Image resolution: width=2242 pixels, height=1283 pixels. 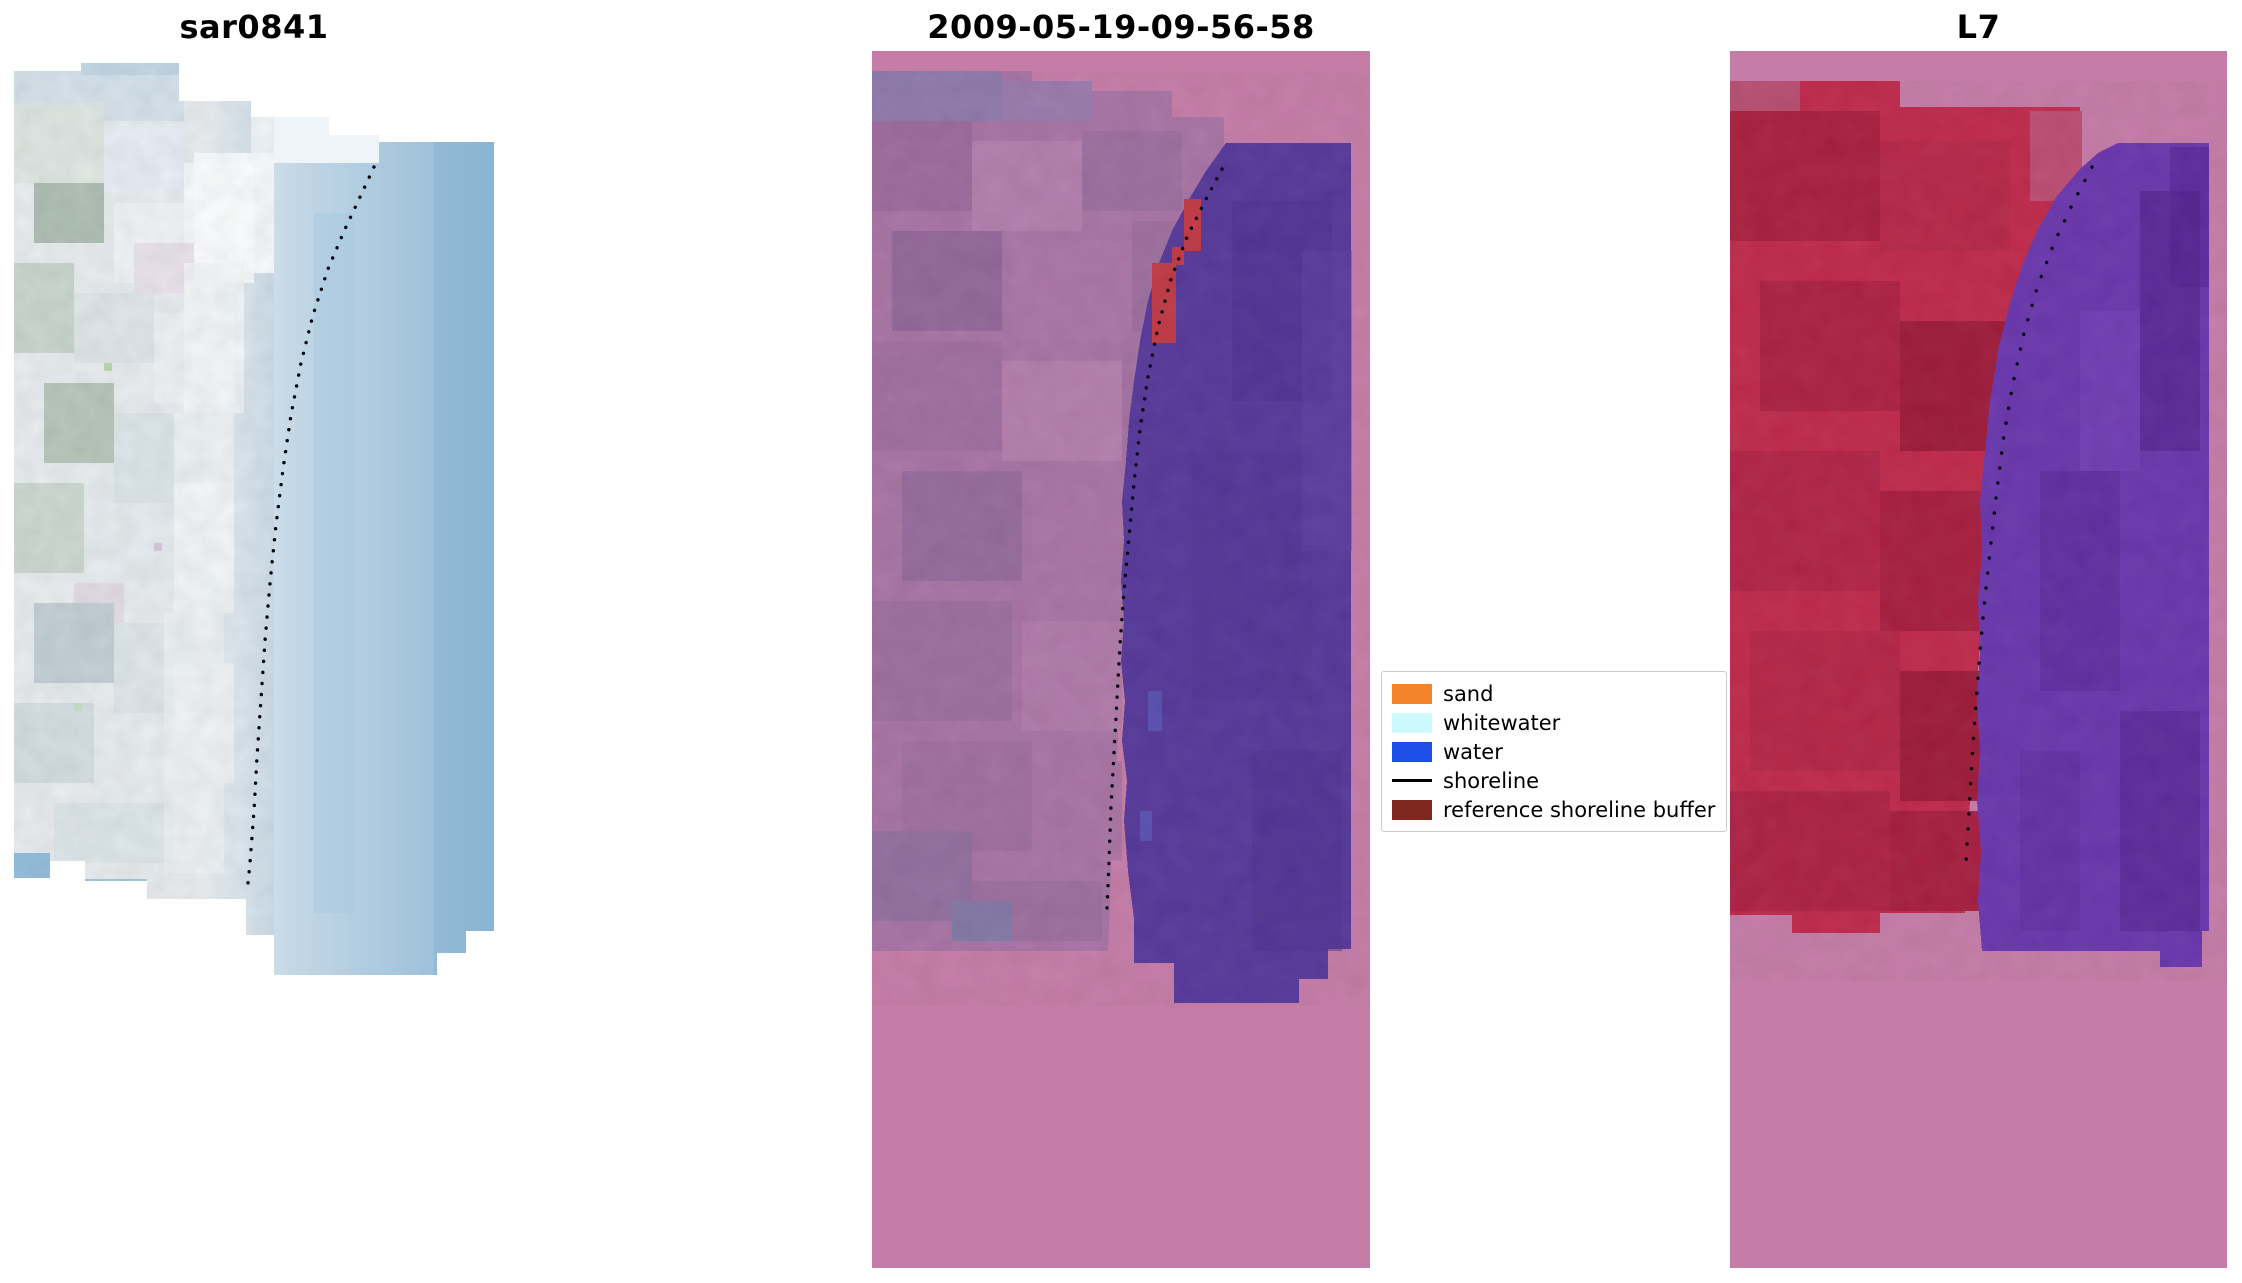 What do you see at coordinates (1412, 751) in the screenshot?
I see `legend-swatch-water` at bounding box center [1412, 751].